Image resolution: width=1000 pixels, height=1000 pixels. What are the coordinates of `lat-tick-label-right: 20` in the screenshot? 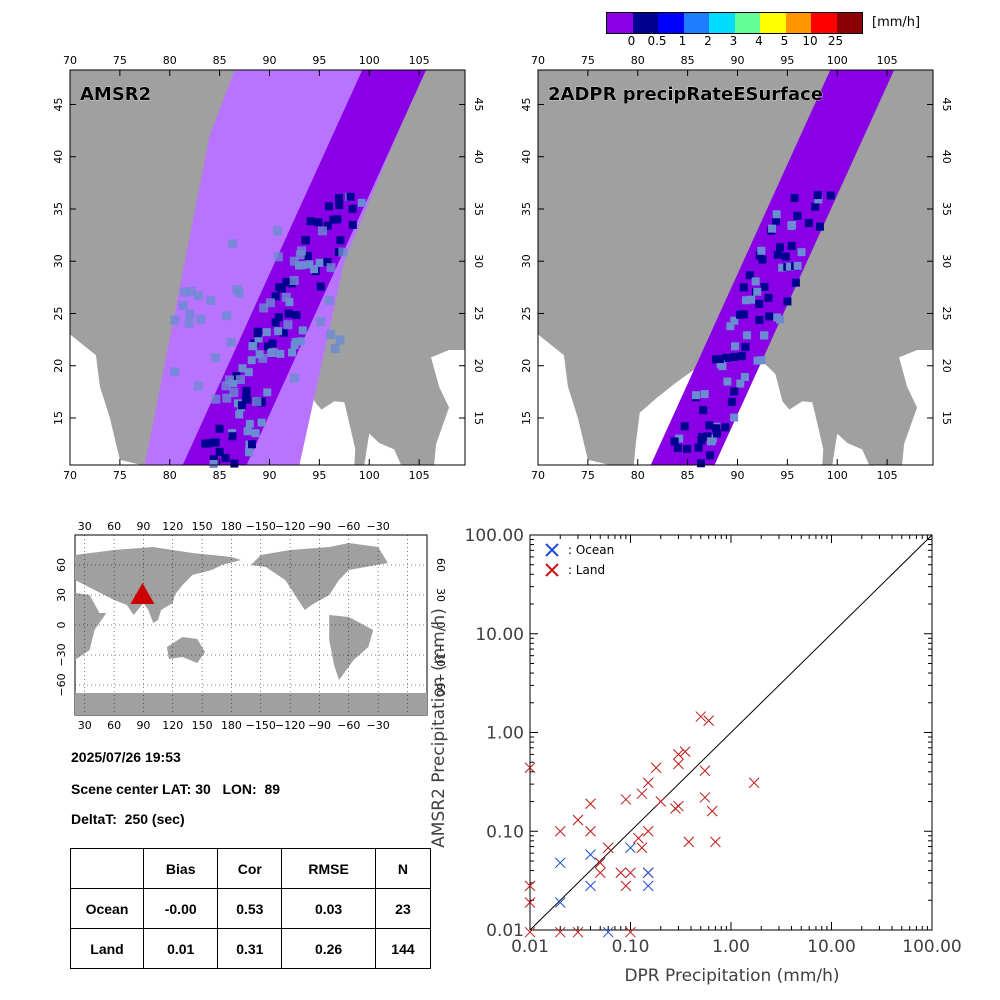 It's located at (478, 366).